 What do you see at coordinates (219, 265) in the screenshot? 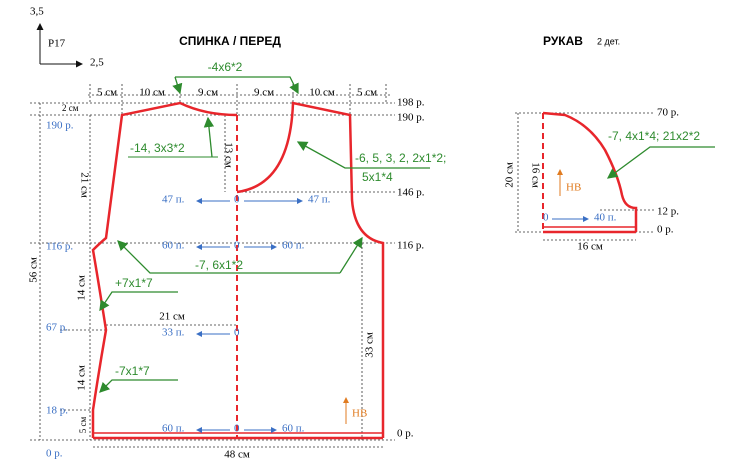
I see `shaping-note: -7, 6х1*2` at bounding box center [219, 265].